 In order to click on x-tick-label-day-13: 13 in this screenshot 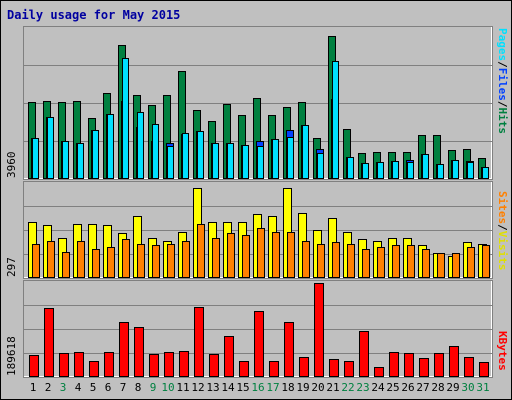, I will do `click(213, 387)`.